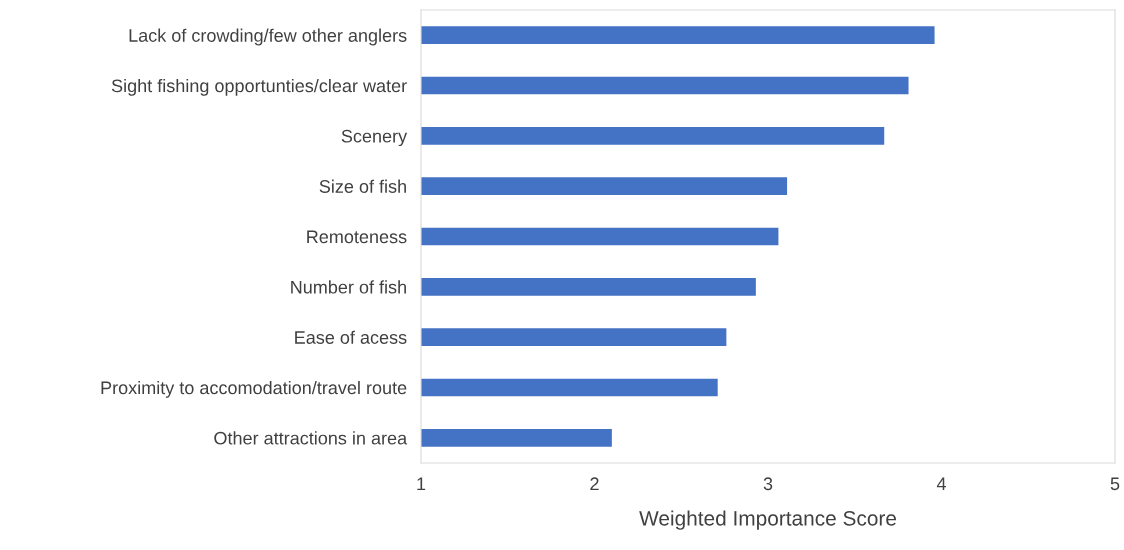  What do you see at coordinates (1115, 484) in the screenshot?
I see `x-tick-label: 5` at bounding box center [1115, 484].